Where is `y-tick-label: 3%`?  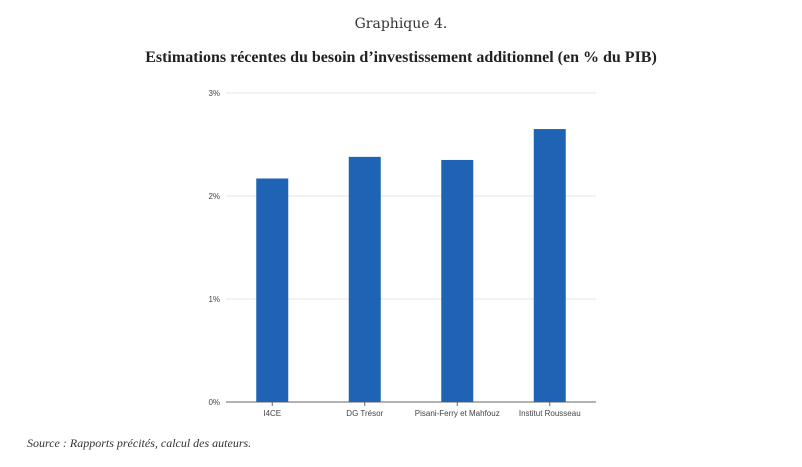
y-tick-label: 3% is located at coordinates (214, 93).